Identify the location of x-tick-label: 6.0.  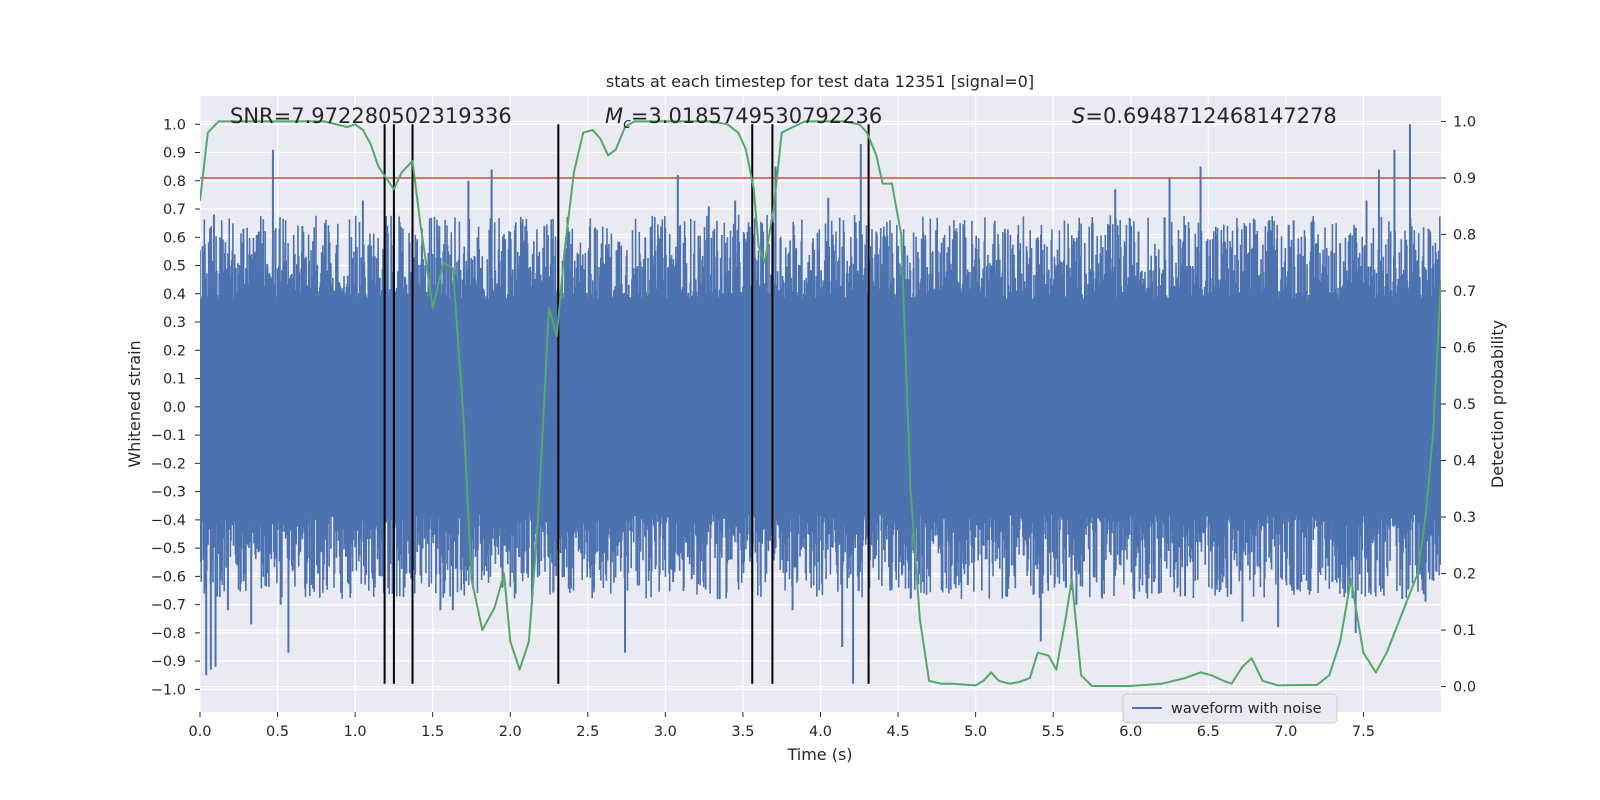
(1130, 732).